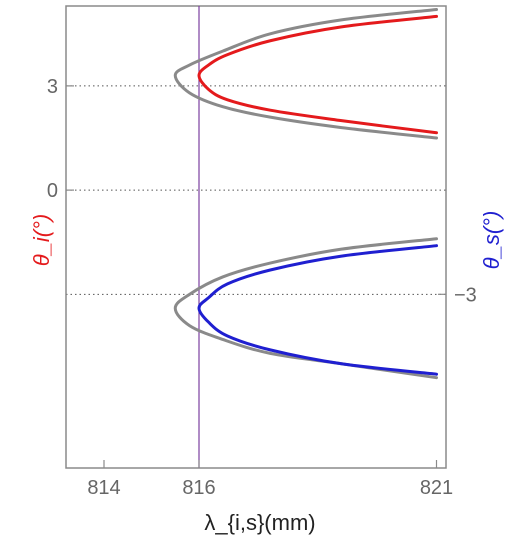  Describe the element at coordinates (52, 87) in the screenshot. I see `y-tick-label-left: 3` at that location.